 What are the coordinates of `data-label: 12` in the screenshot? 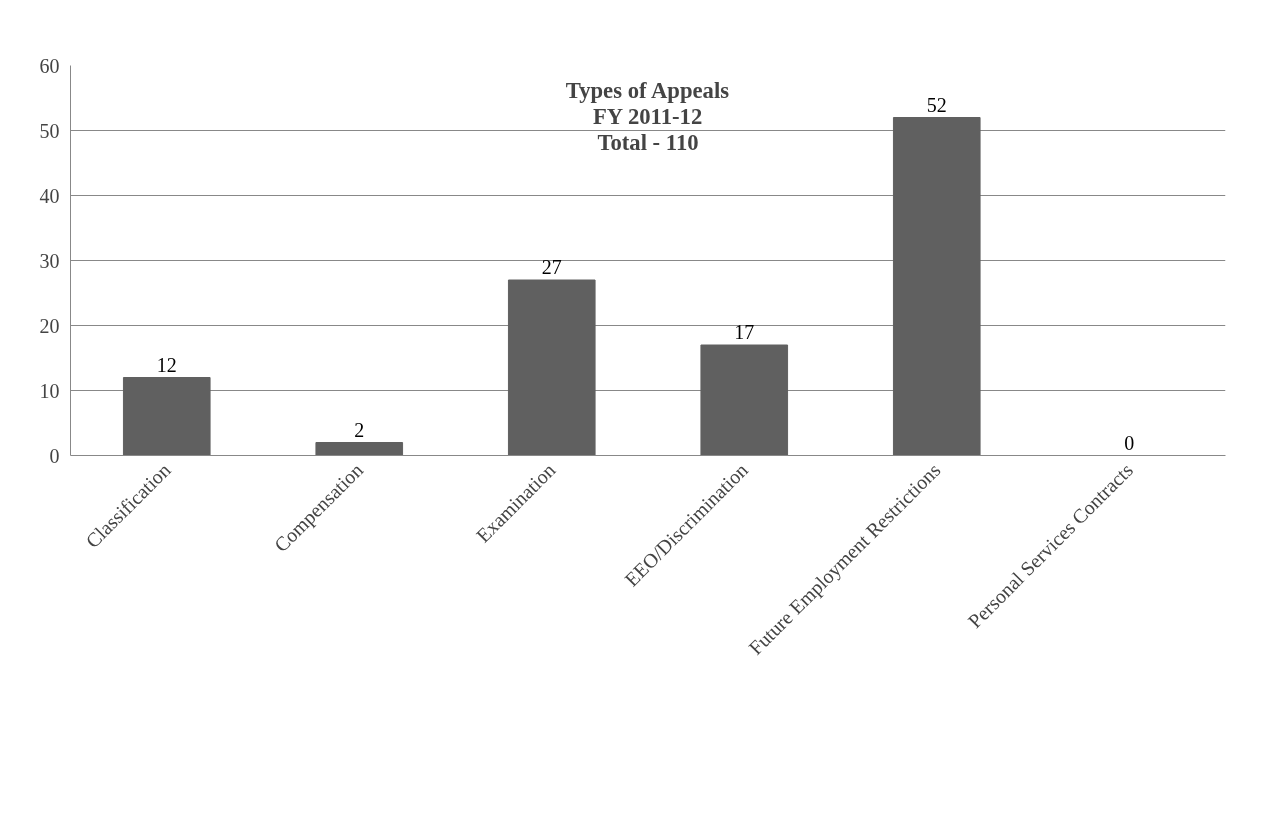 It's located at (166, 364).